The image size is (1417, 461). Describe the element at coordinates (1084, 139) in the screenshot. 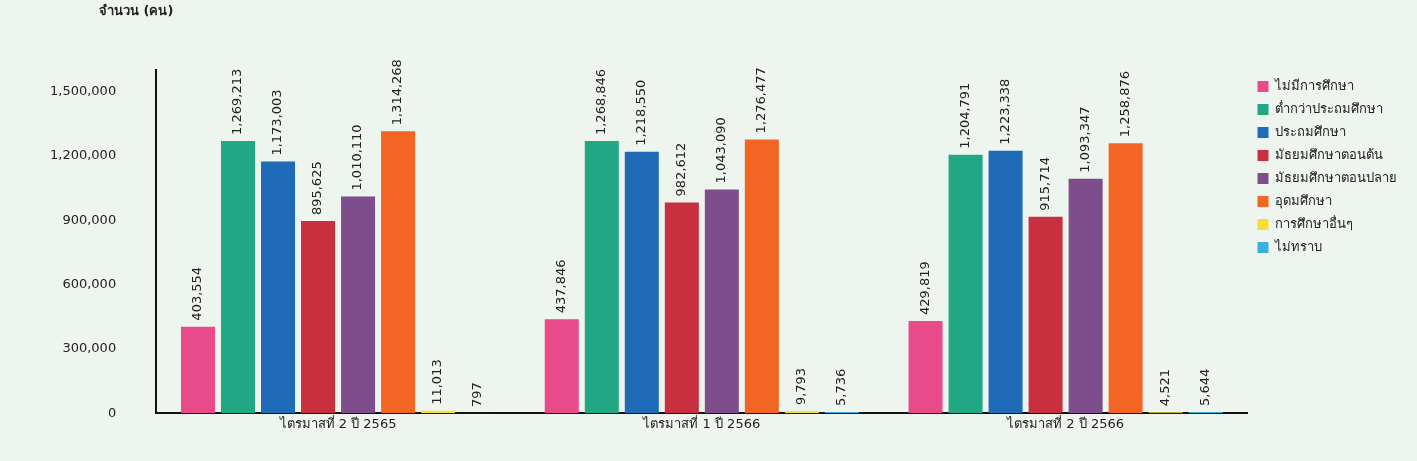

I see `data-label: 1,093,347` at that location.